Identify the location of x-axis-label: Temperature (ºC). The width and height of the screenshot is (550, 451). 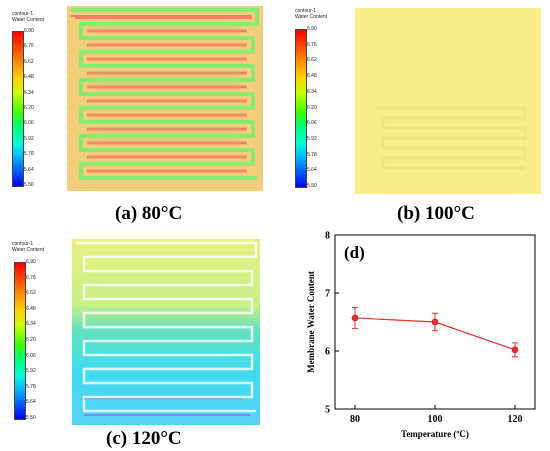
(435, 434).